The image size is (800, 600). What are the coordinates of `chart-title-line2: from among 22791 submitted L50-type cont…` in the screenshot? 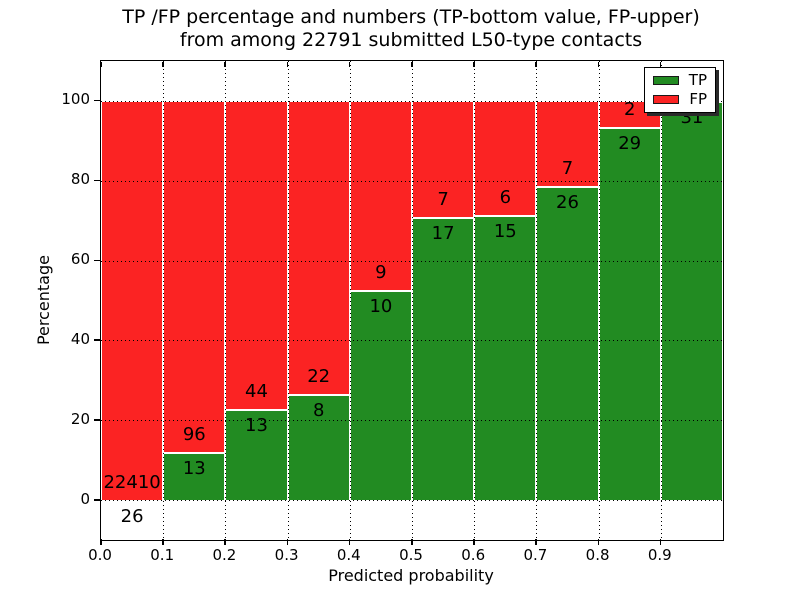 It's located at (411, 40).